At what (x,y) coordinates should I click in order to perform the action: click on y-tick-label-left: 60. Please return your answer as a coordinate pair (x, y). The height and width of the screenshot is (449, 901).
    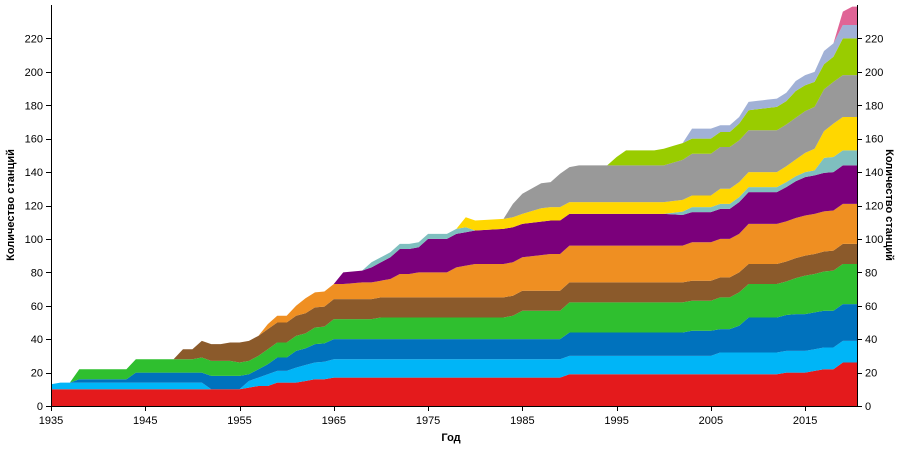
    Looking at the image, I should click on (37, 307).